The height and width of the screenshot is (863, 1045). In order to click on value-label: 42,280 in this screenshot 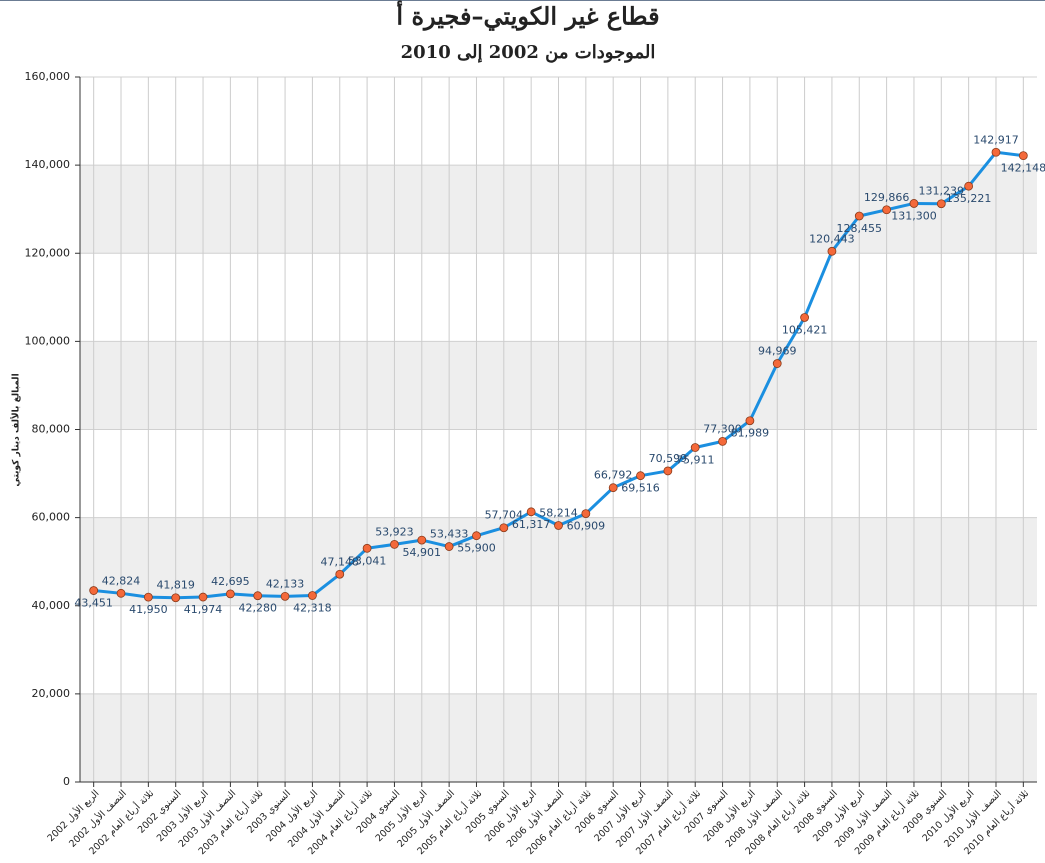, I will do `click(257, 608)`.